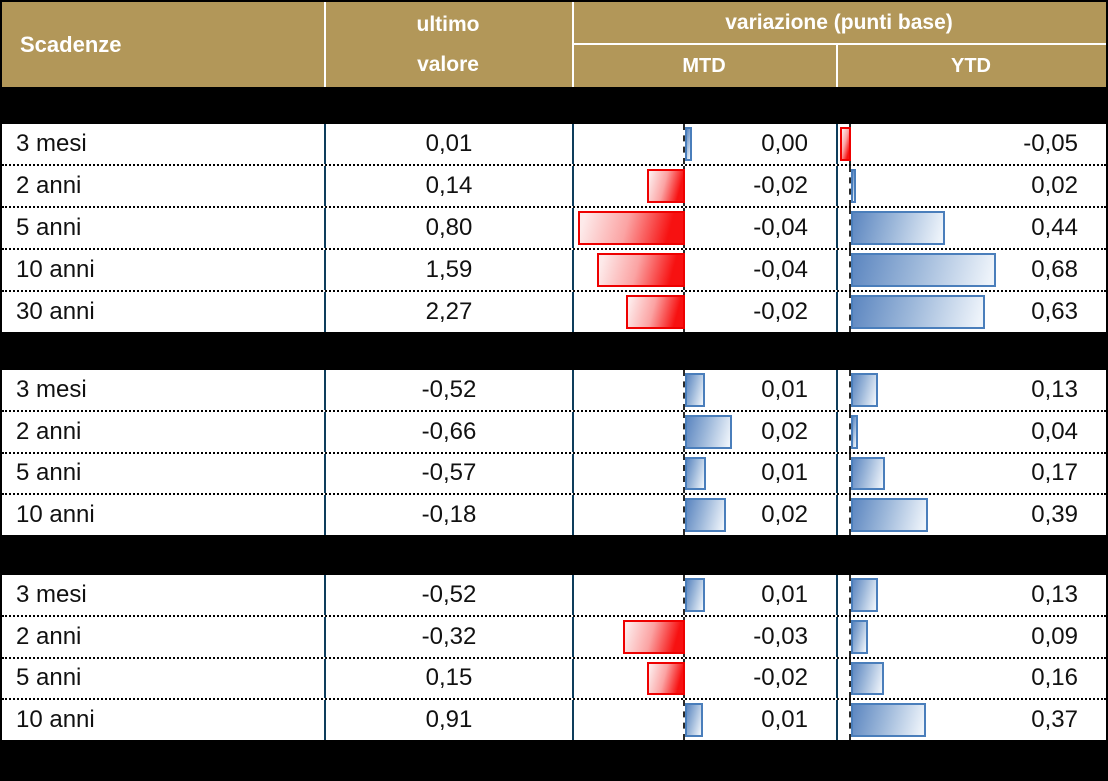  What do you see at coordinates (1054, 636) in the screenshot?
I see `ytd-value-text: 0,09` at bounding box center [1054, 636].